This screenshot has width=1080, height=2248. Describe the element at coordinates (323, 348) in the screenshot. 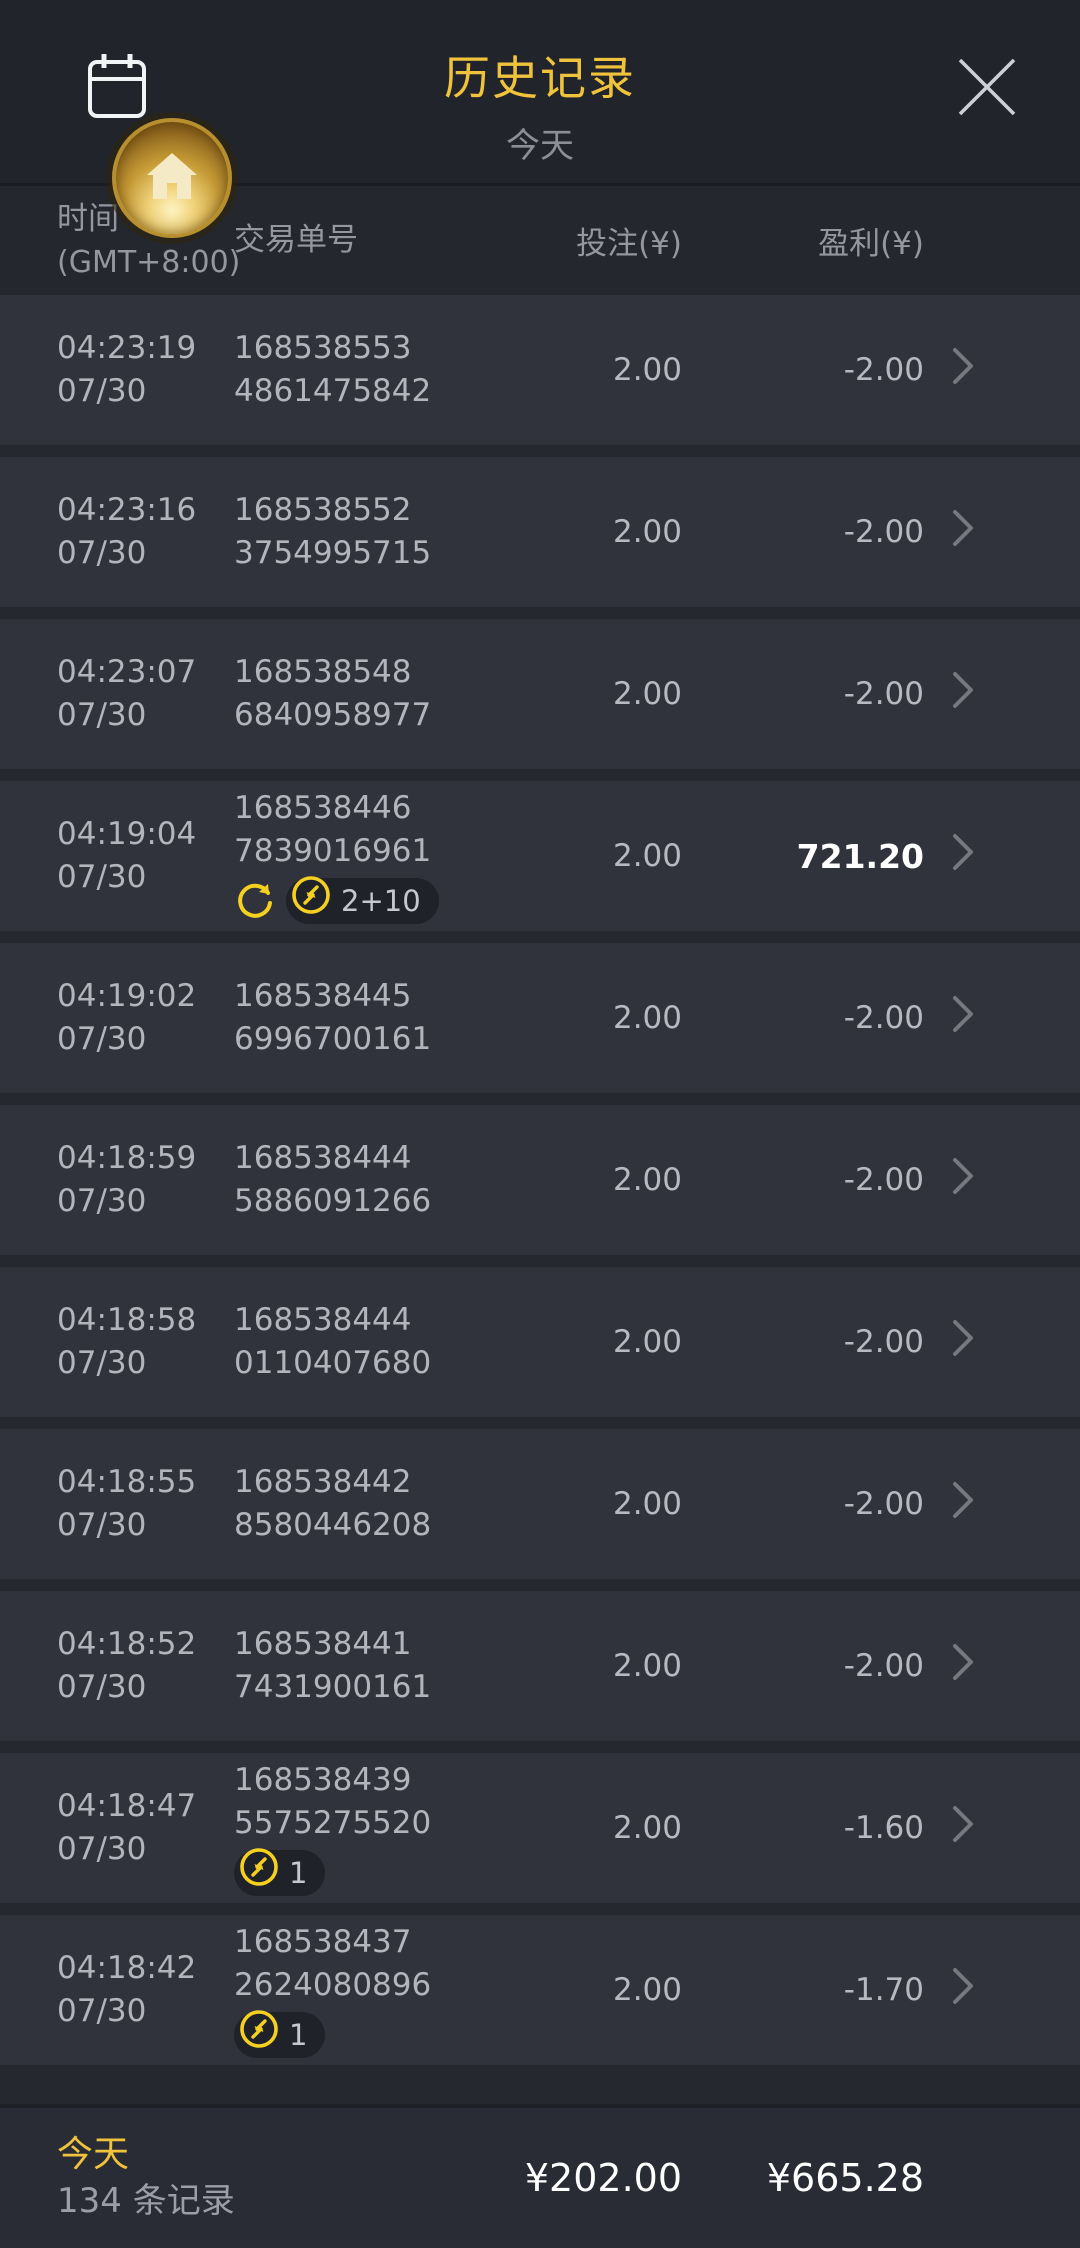

I see `row-id-line1: 168538553` at that location.